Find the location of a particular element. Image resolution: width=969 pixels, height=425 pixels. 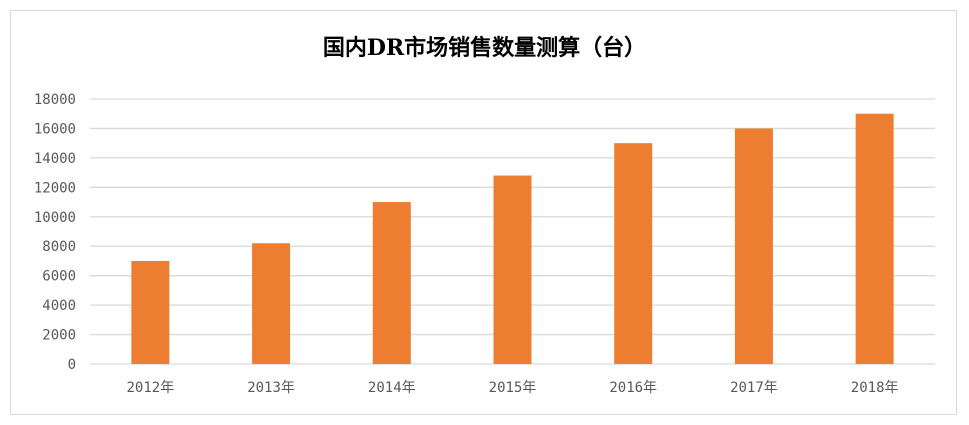

x-tick-label: 2016年 is located at coordinates (633, 388).